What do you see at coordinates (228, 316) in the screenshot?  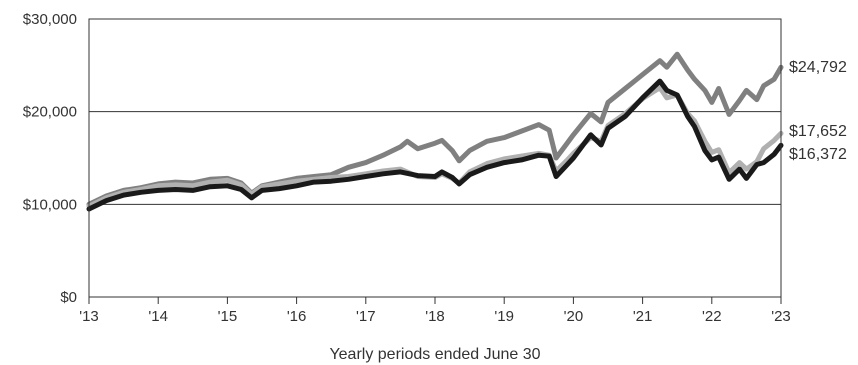 I see `x-tick-label: '15` at bounding box center [228, 316].